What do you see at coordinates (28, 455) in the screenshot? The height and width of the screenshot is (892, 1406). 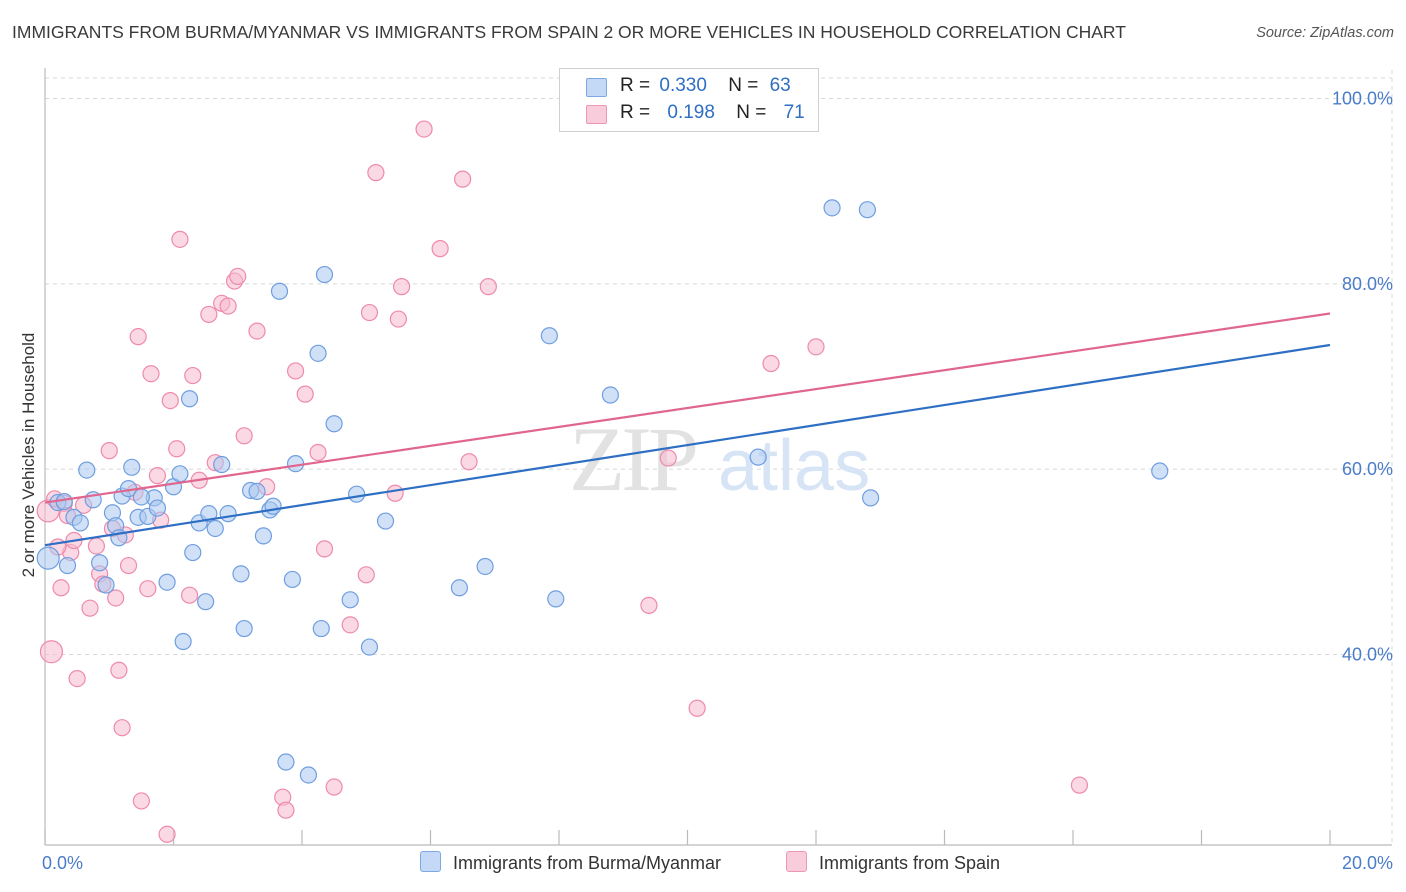 I see `y-axis-label: 2 or more Vehicles in Household` at bounding box center [28, 455].